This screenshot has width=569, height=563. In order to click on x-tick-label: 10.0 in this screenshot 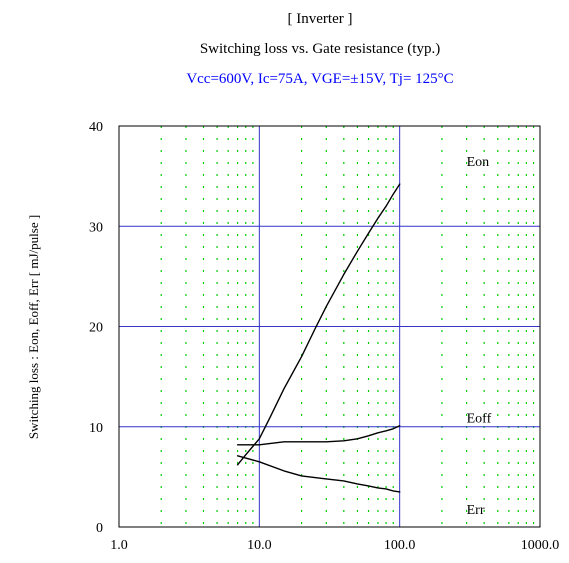, I will do `click(259, 545)`.